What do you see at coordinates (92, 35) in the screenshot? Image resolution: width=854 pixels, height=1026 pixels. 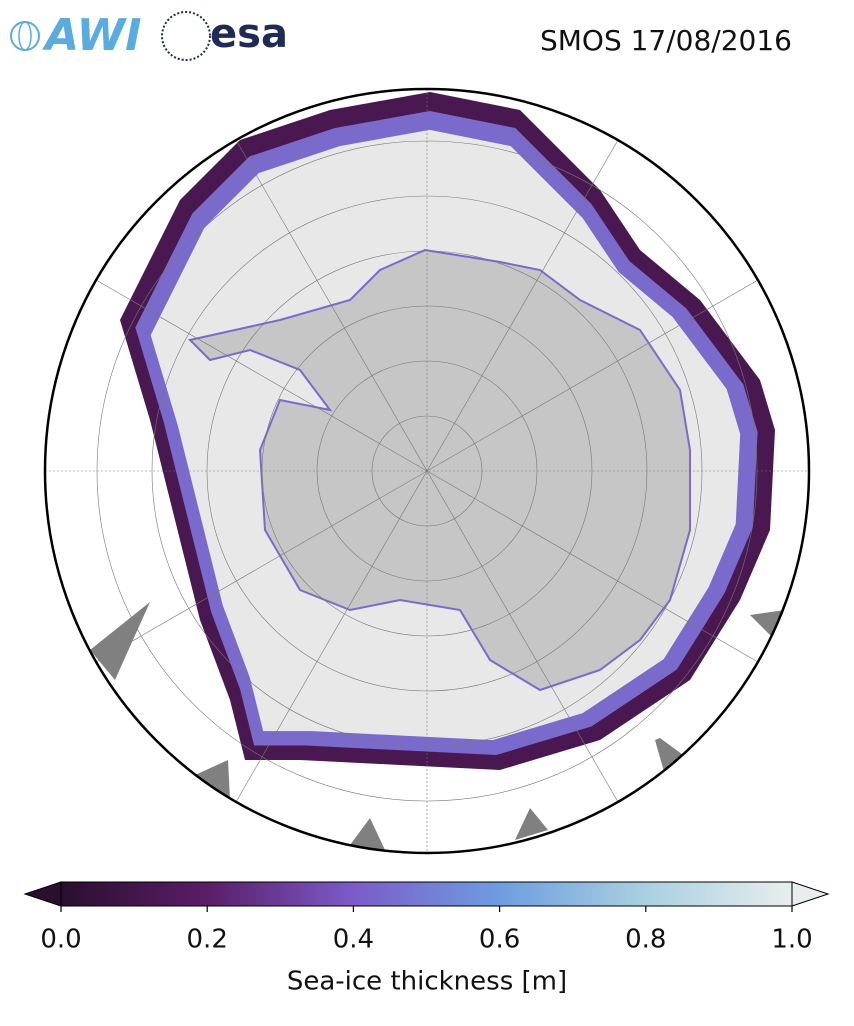 I see `awi-text: AWI` at bounding box center [92, 35].